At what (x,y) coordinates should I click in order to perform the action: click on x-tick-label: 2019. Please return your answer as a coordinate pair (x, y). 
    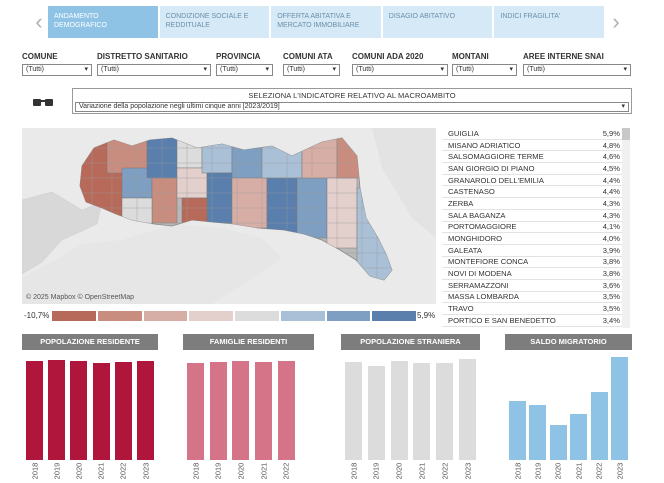
    Looking at the image, I should click on (537, 471).